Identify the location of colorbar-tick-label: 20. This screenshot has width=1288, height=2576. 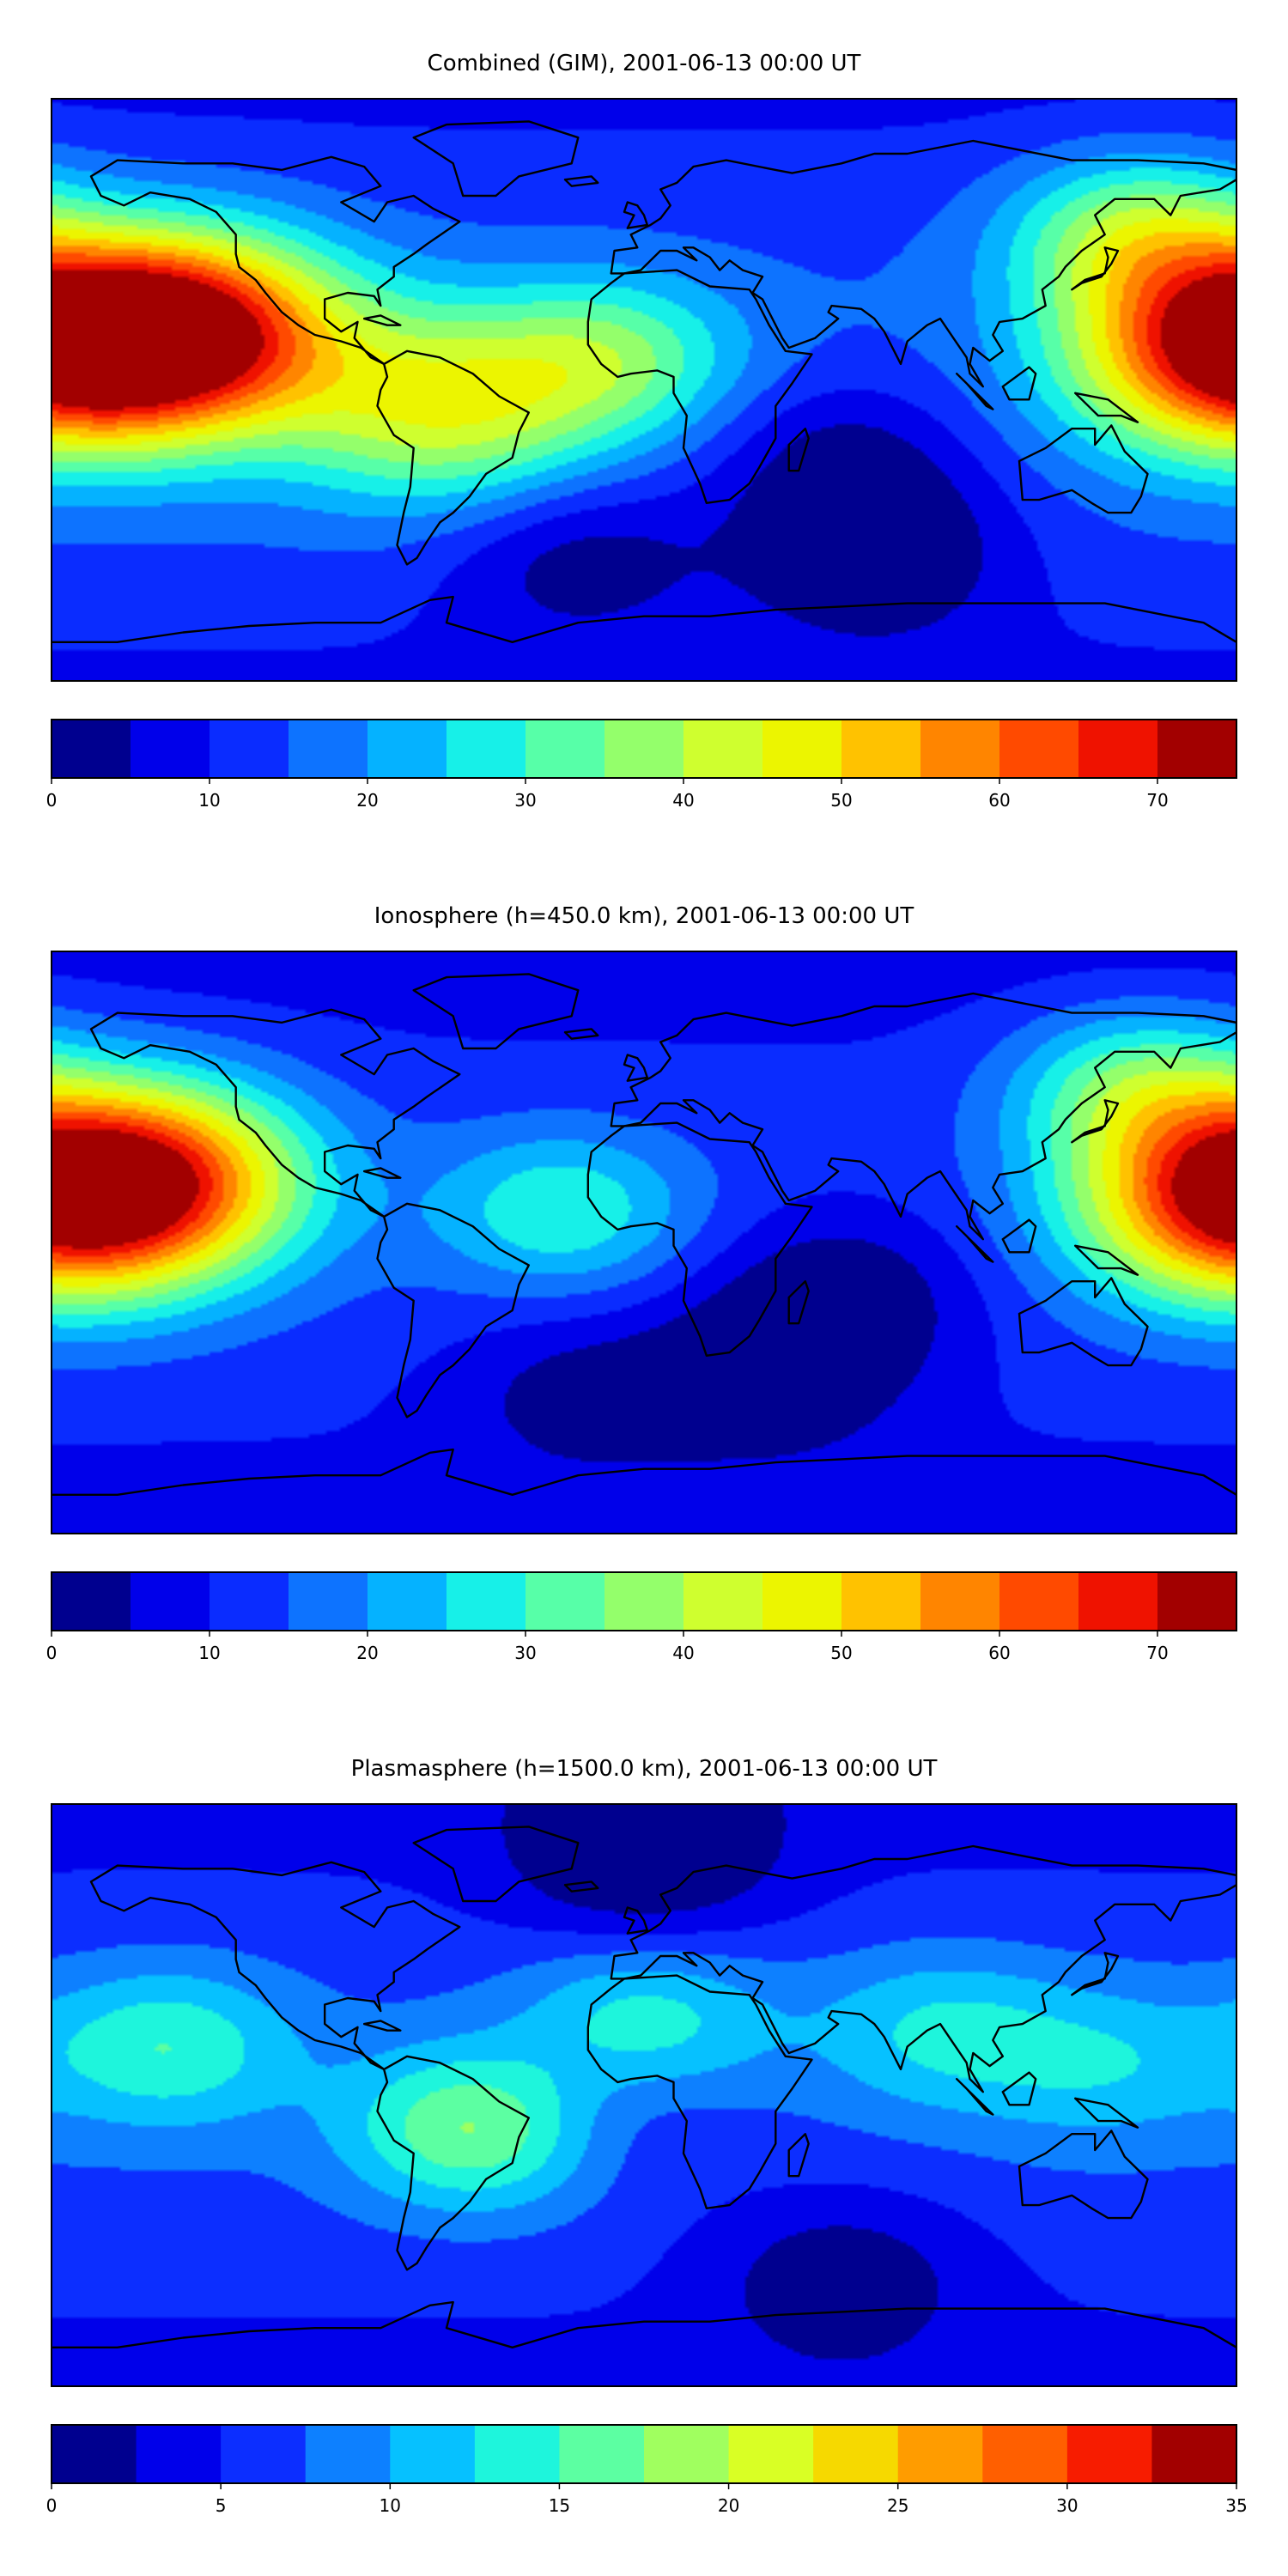
(728, 2506).